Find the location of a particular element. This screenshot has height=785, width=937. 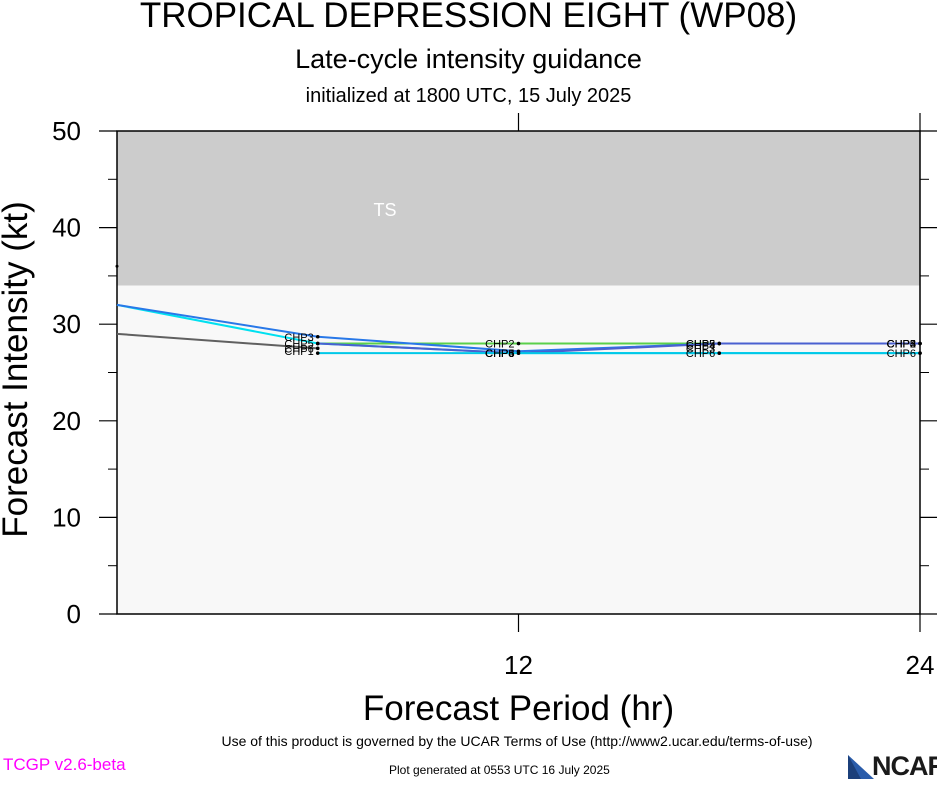

ncar-logo-mark-icon is located at coordinates (861, 767).